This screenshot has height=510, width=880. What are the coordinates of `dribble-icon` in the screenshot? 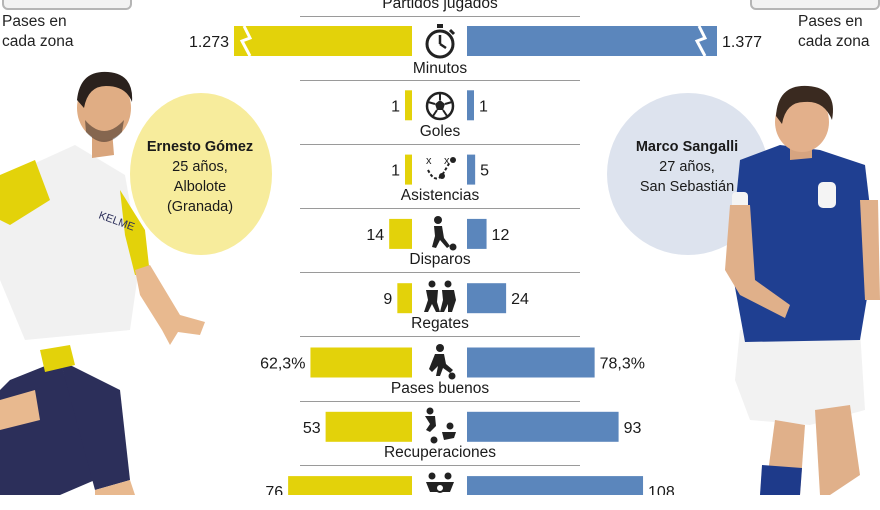 It's located at (440, 296).